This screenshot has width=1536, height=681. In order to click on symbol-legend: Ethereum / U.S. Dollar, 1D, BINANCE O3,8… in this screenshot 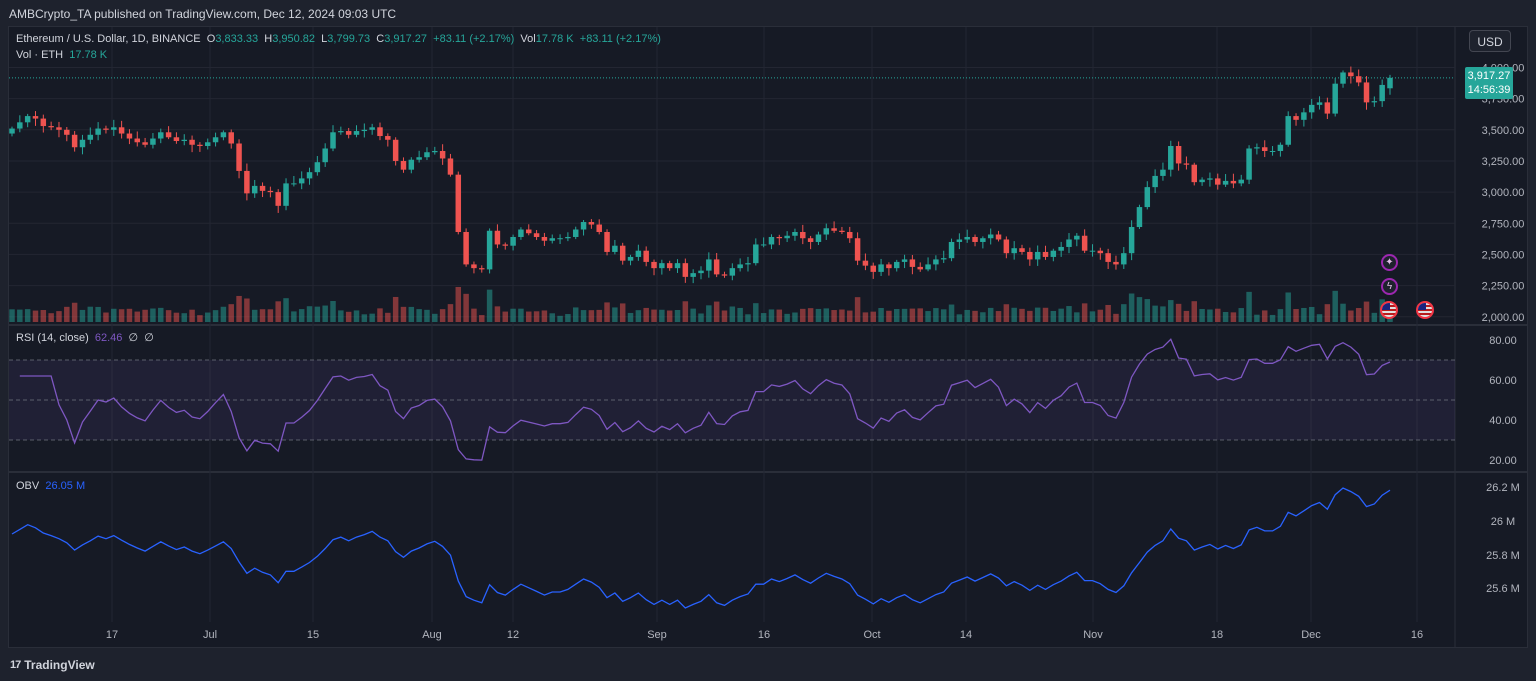, I will do `click(338, 39)`.